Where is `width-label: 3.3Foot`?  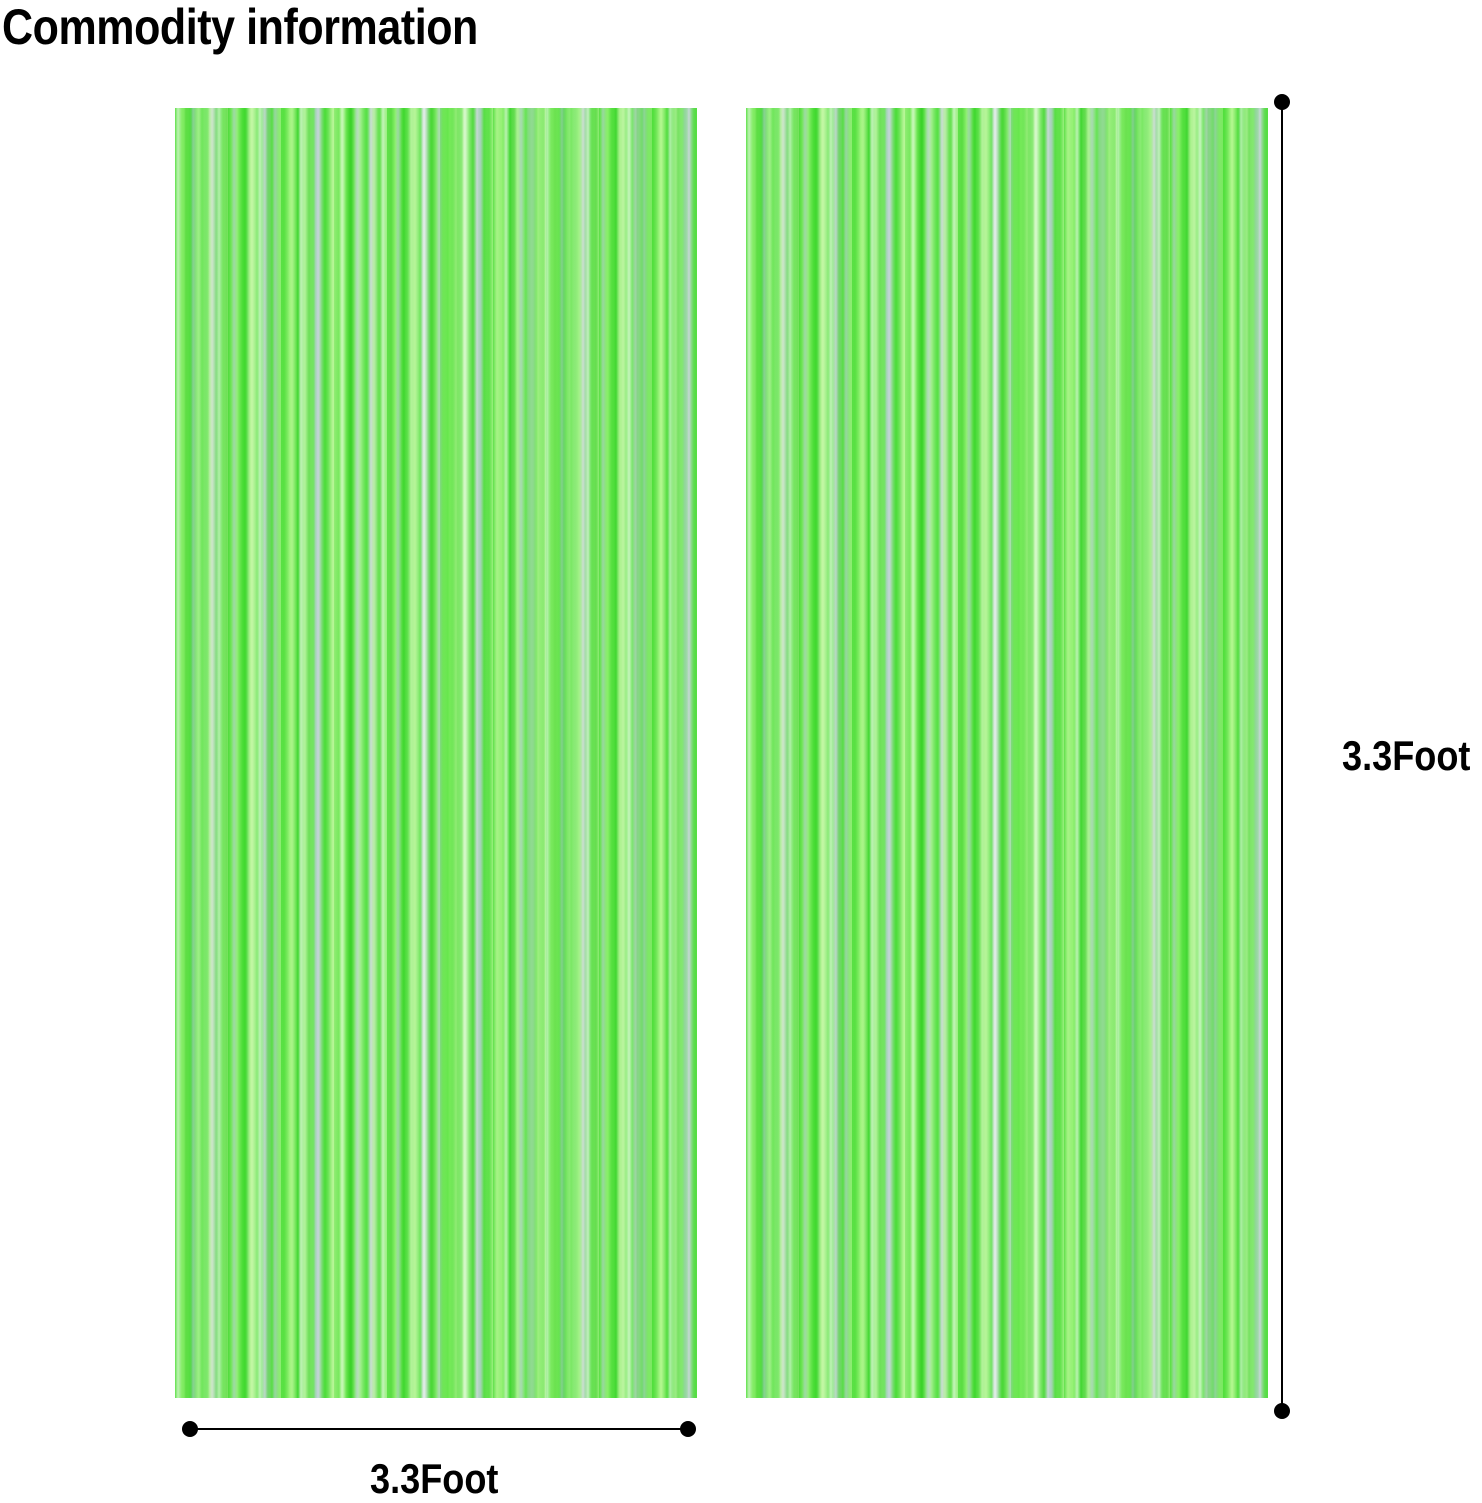
width-label: 3.3Foot is located at coordinates (434, 1478).